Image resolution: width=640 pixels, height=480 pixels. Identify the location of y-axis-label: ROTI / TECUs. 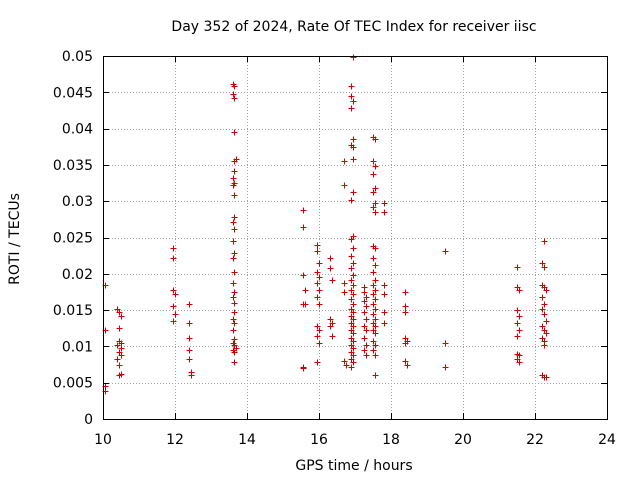
(15, 239).